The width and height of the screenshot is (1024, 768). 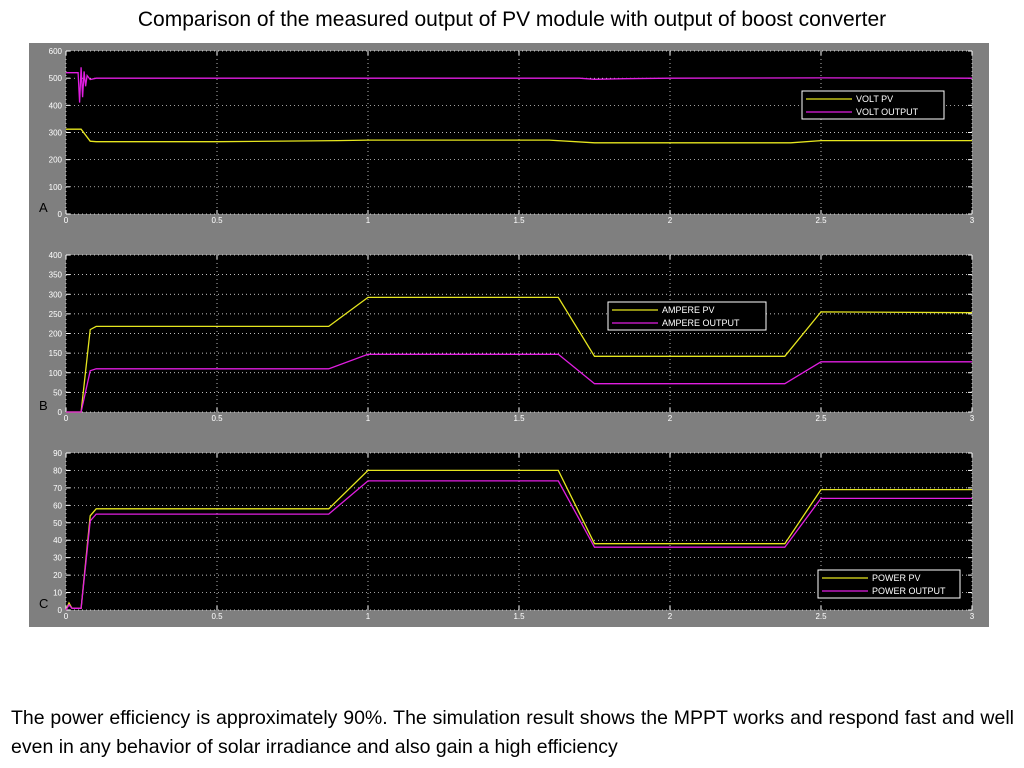 What do you see at coordinates (887, 112) in the screenshot?
I see `legend-label: VOLT OUTPUT` at bounding box center [887, 112].